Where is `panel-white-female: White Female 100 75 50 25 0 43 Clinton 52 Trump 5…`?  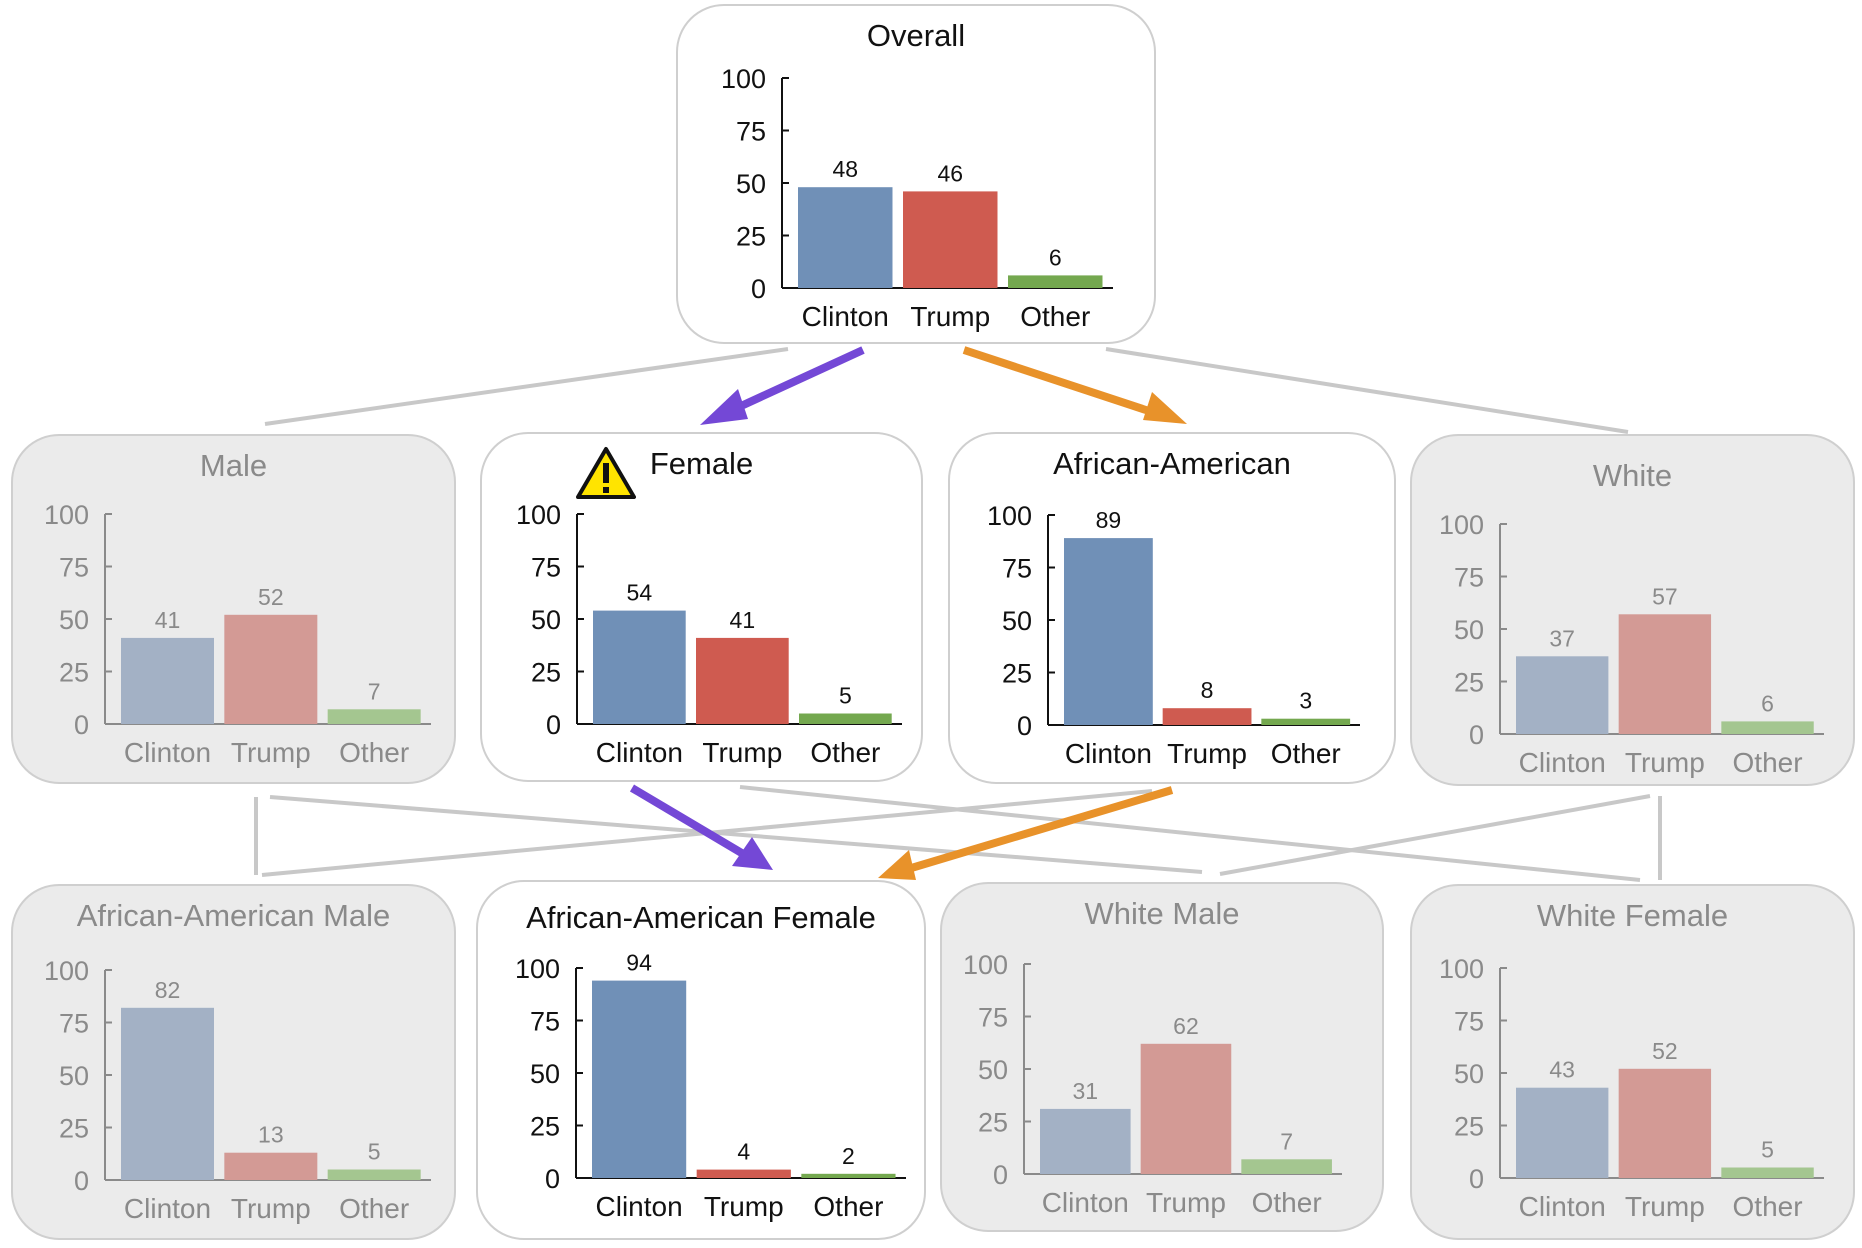 panel-white-female: White Female 100 75 50 25 0 43 Clinton 52 Trump 5… is located at coordinates (1632, 1062).